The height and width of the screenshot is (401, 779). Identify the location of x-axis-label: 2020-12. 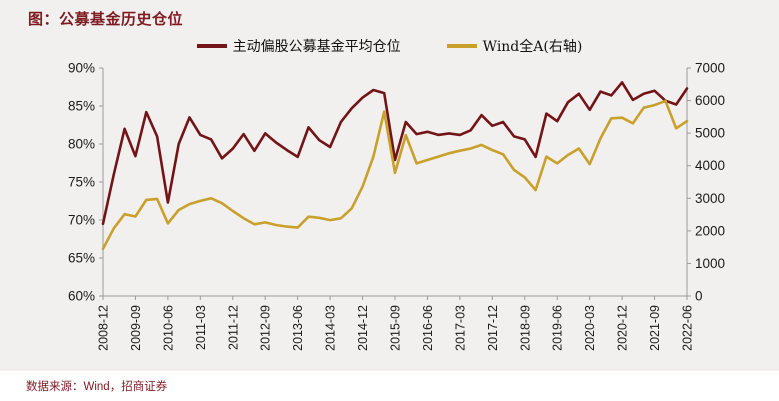
(623, 328).